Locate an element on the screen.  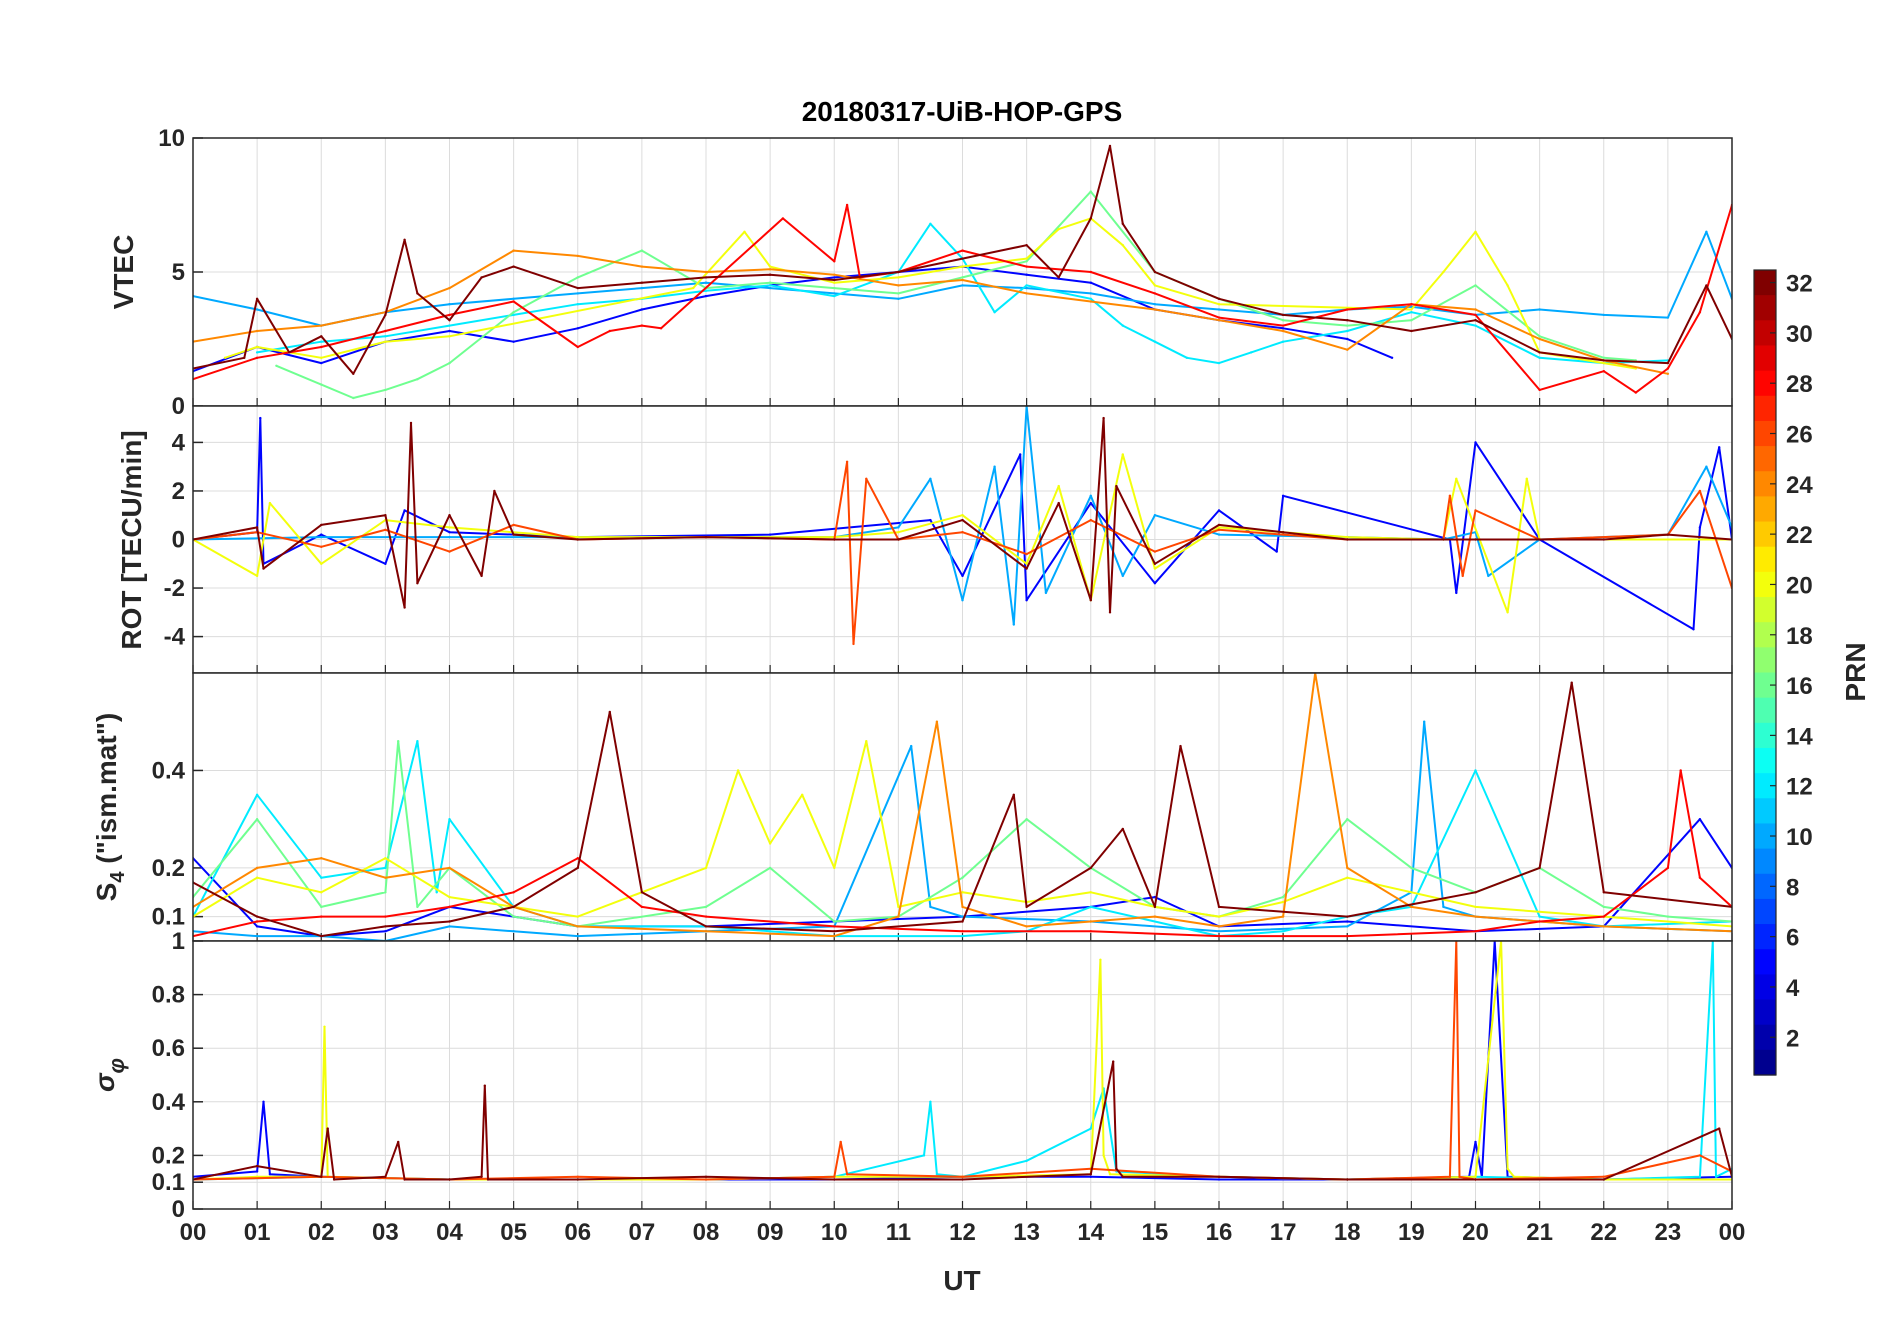
colorbar-frame is located at coordinates (1765, 672).